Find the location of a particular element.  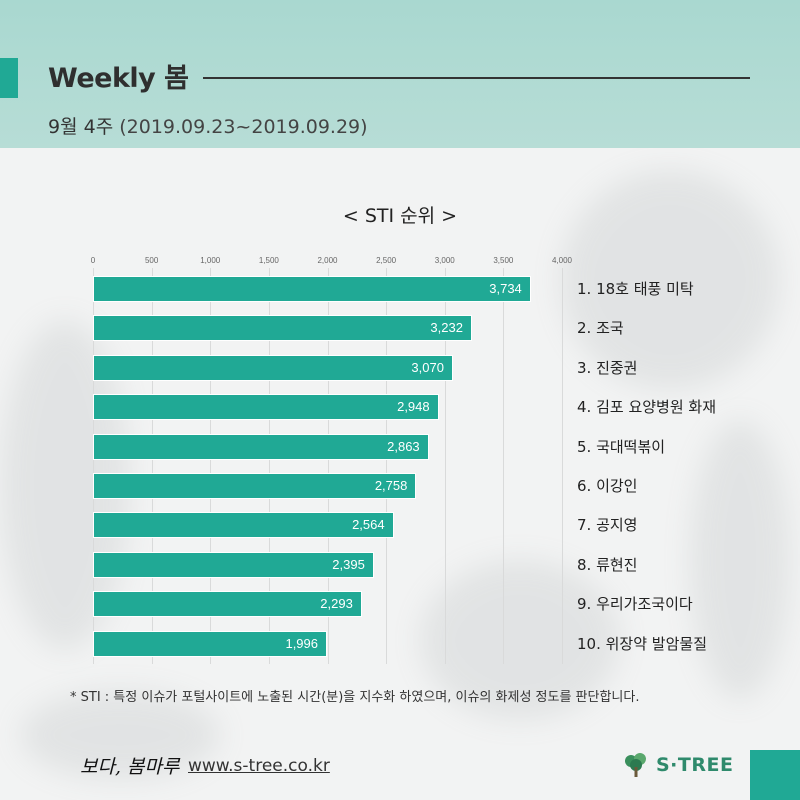

page-subtitle: 9월 4주 (2019.09.23~2019.09.29) is located at coordinates (208, 125).